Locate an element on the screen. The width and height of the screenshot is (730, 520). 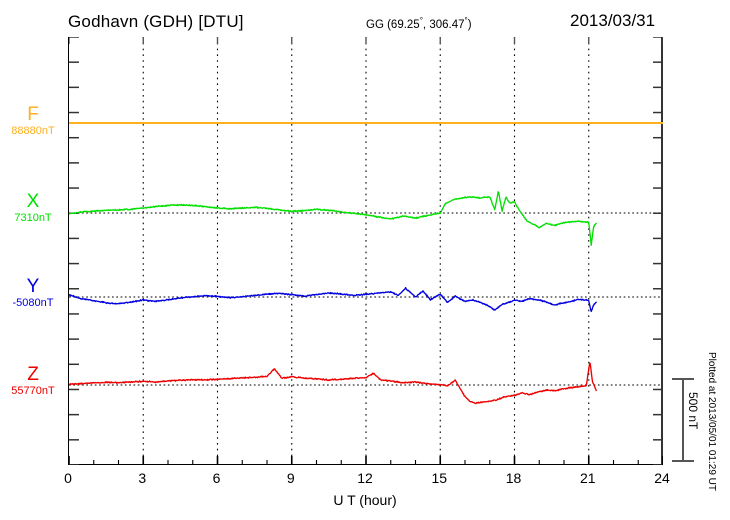
trace-z is located at coordinates (333, 383).